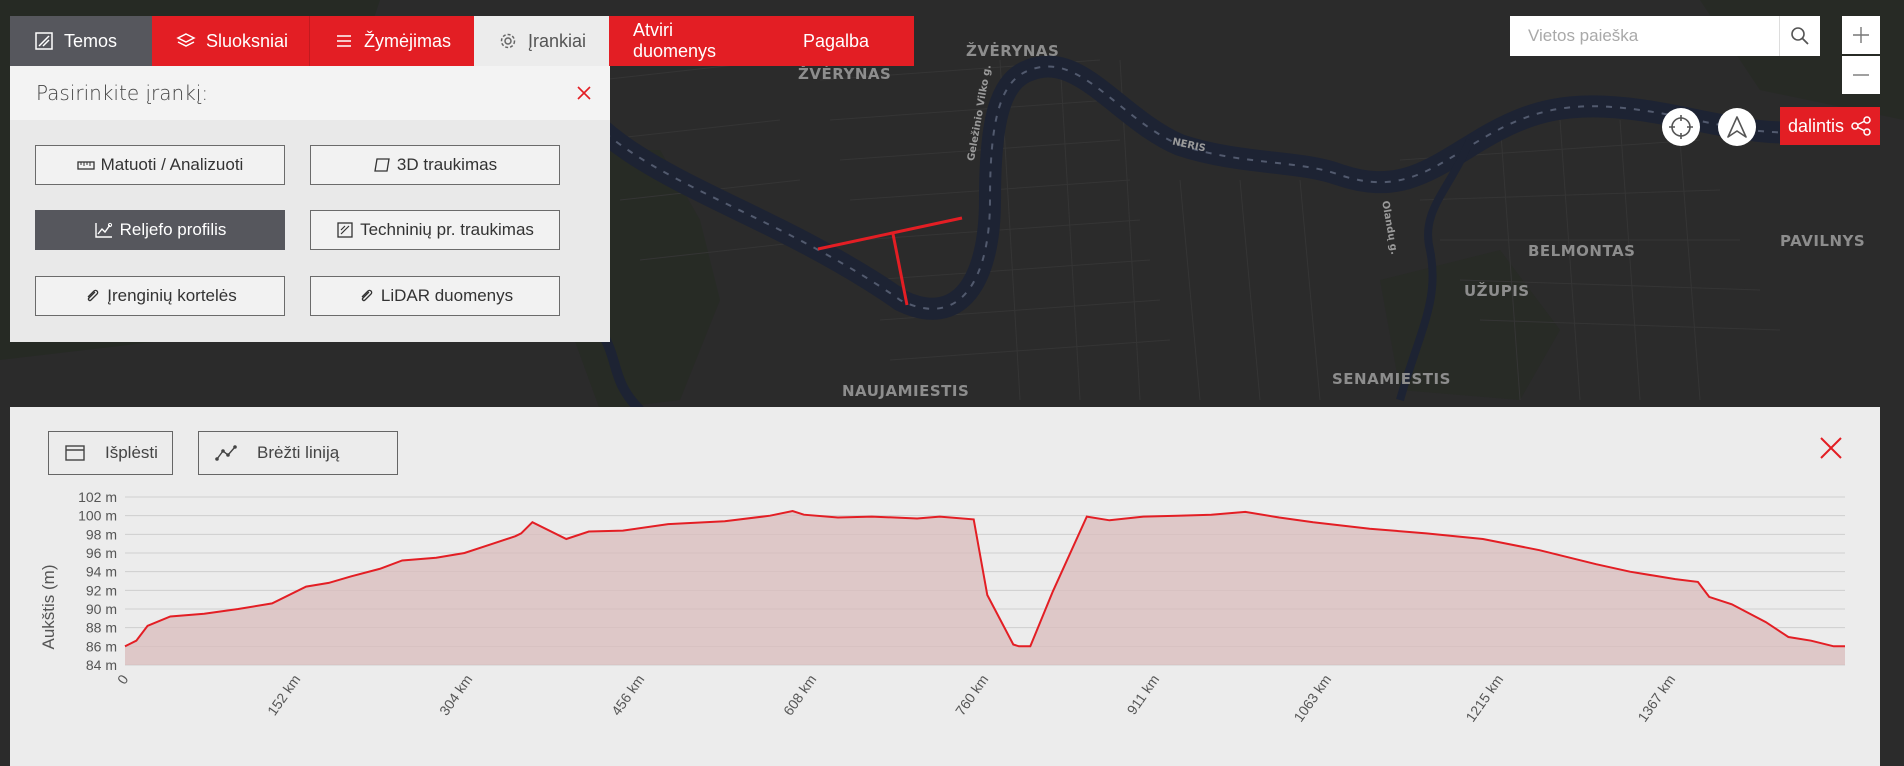 This screenshot has height=766, width=1904. I want to click on x-tick-label: 304 km, so click(455, 695).